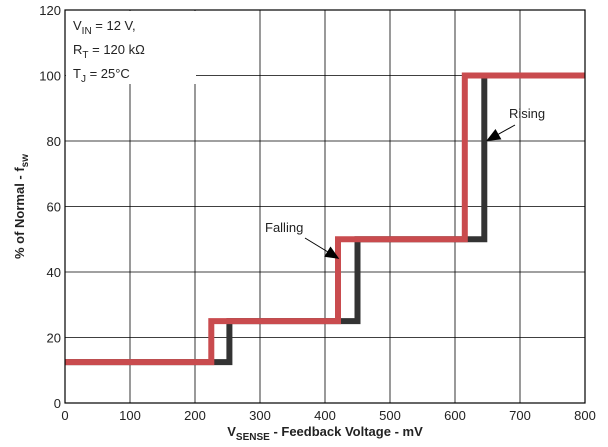 Image resolution: width=608 pixels, height=447 pixels. I want to click on x-tick-label: 0, so click(64, 415).